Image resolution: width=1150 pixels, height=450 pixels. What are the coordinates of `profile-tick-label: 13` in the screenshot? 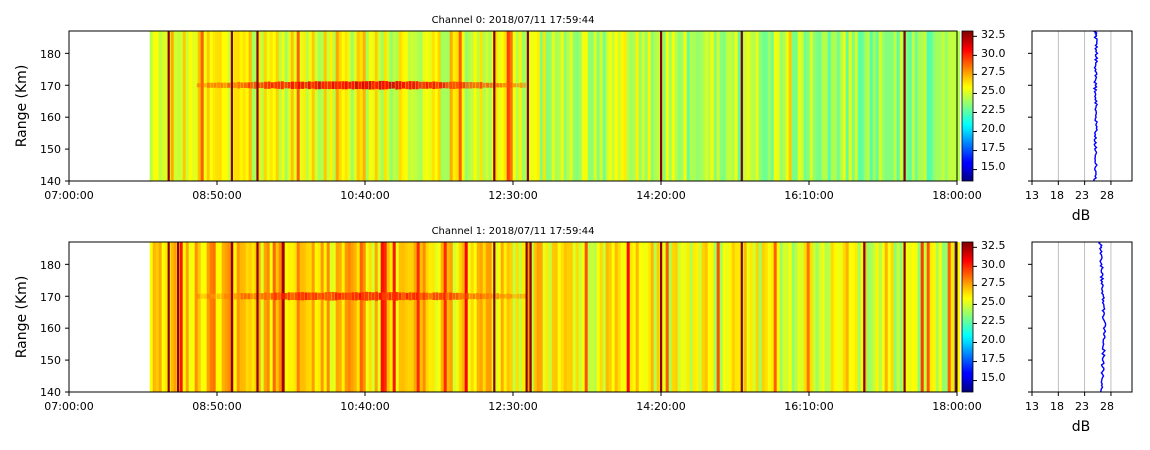 It's located at (1032, 195).